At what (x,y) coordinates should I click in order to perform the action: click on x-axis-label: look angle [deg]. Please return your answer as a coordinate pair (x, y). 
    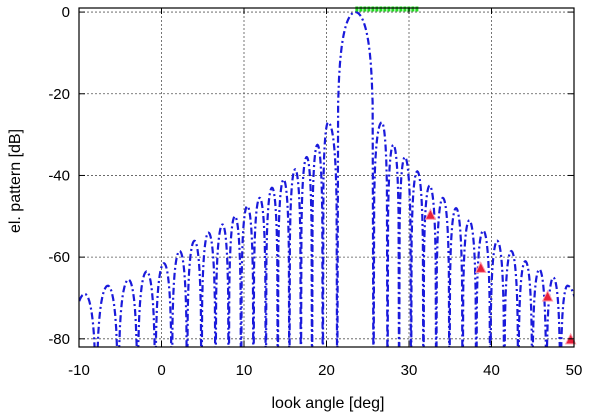
    Looking at the image, I should click on (328, 403).